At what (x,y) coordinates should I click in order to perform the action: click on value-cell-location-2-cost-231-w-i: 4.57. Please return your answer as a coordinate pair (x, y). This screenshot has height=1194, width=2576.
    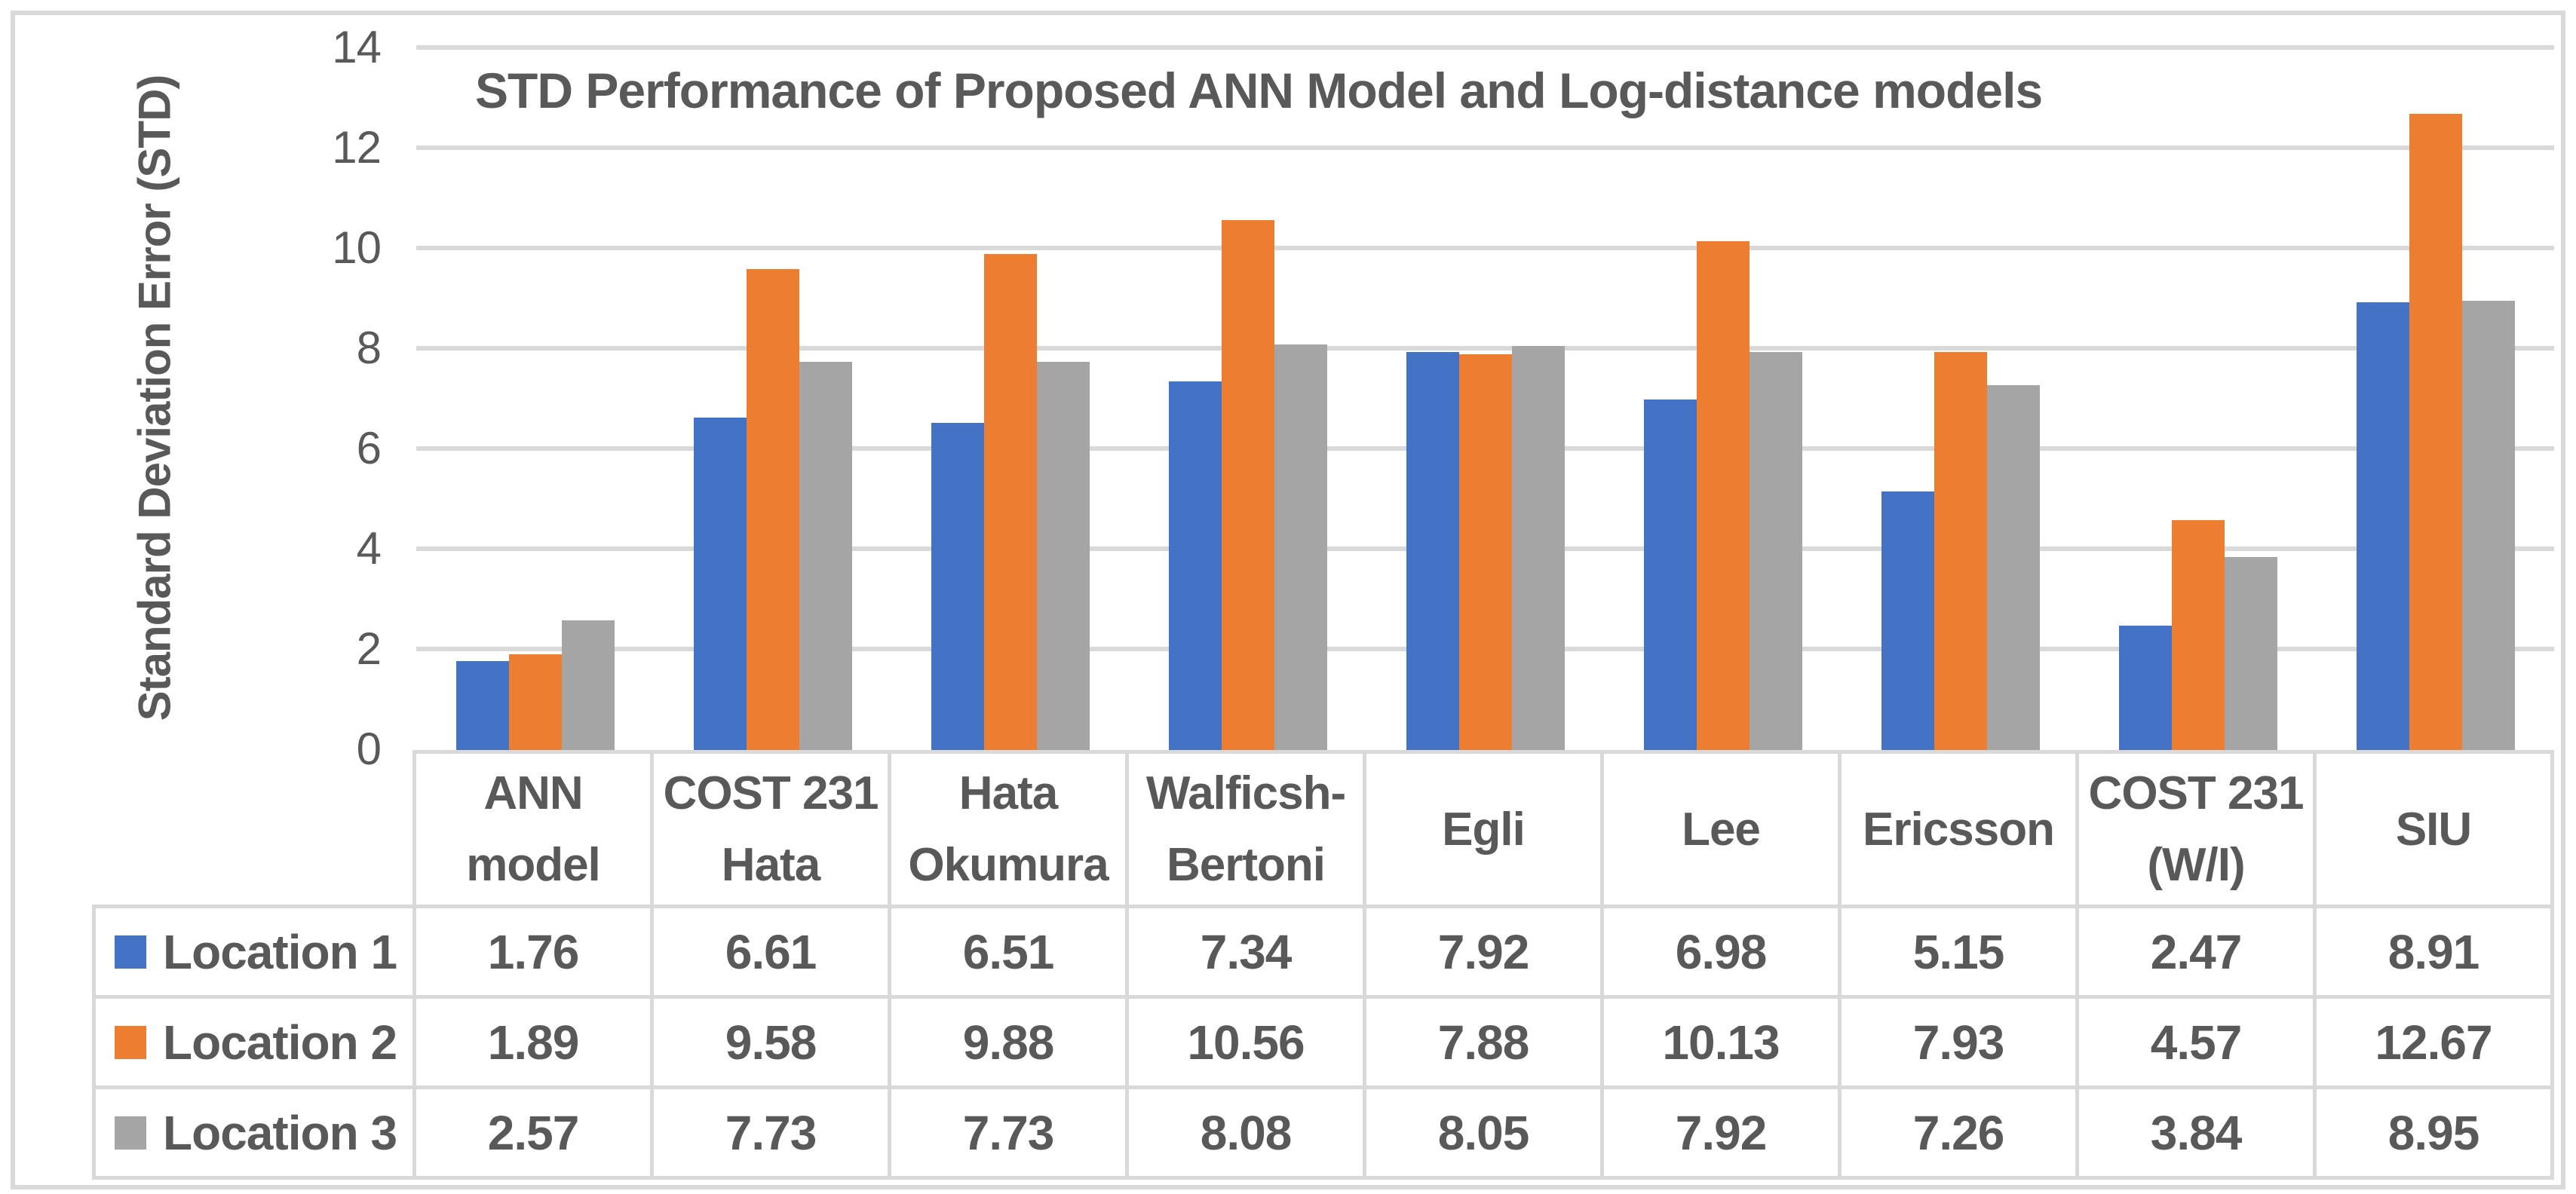
    Looking at the image, I should click on (2198, 1044).